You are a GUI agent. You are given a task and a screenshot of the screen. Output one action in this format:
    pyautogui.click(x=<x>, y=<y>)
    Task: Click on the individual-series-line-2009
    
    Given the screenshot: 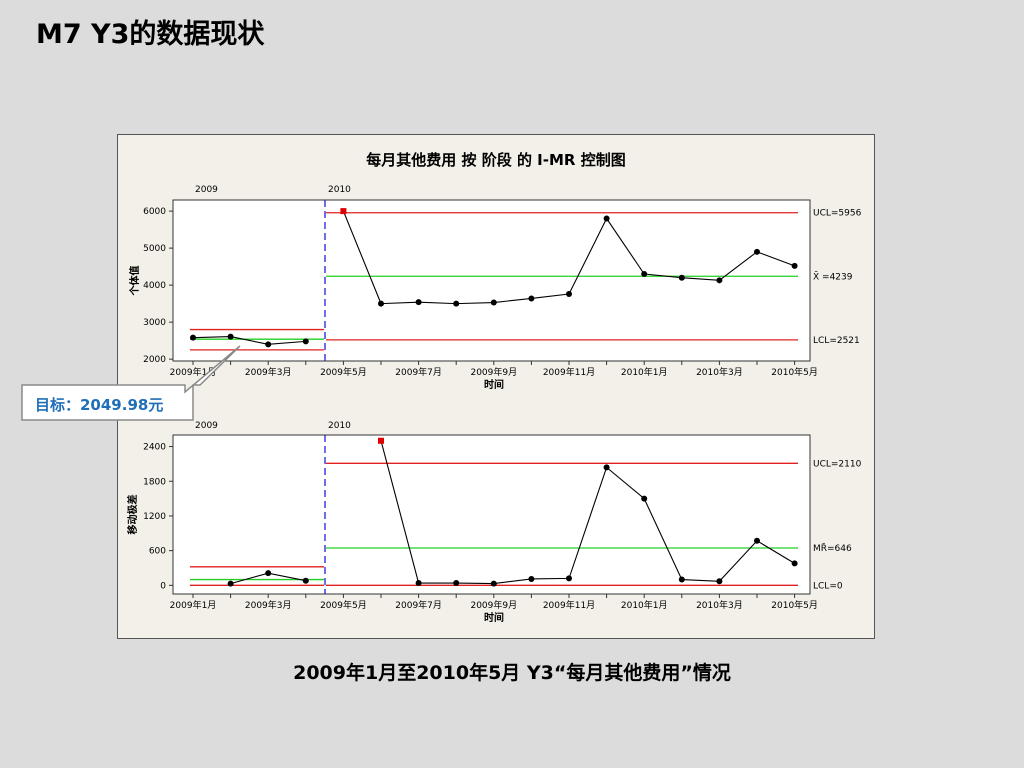 What is the action you would take?
    pyautogui.click(x=249, y=340)
    